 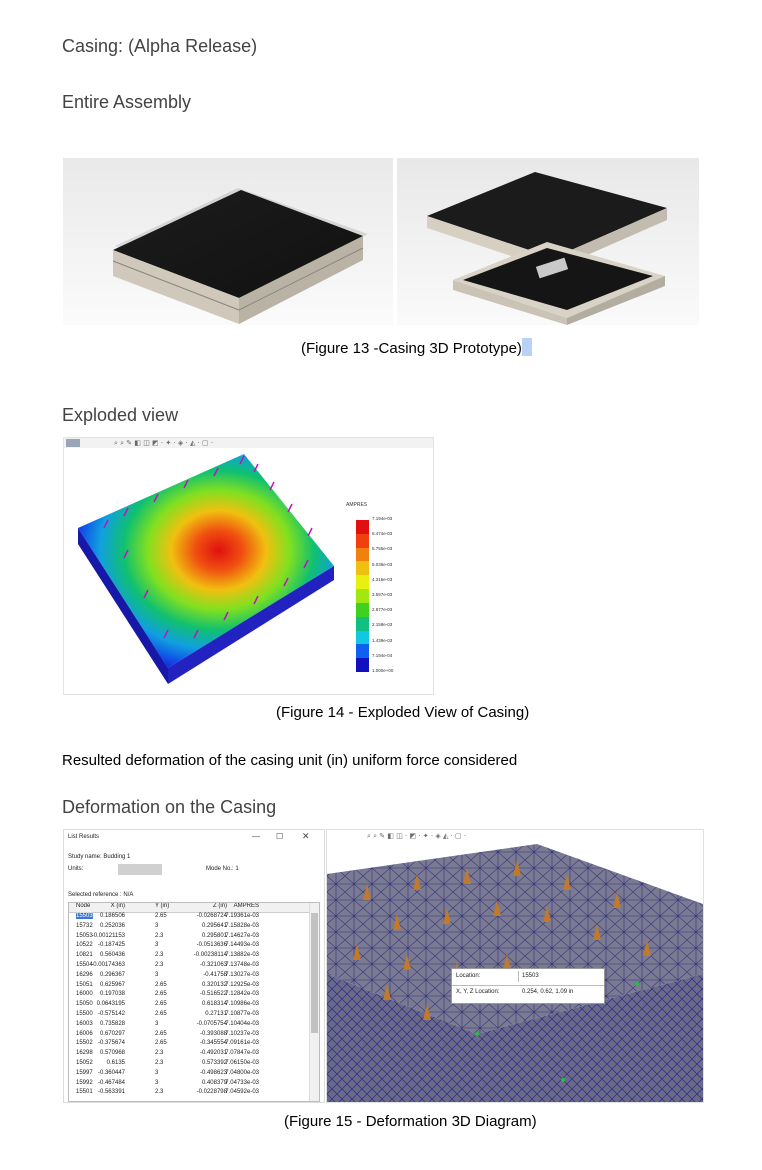 I want to click on table-row: 16000 0.197038 2.65 -0.516522 7.12842e-03, so click(x=194, y=995).